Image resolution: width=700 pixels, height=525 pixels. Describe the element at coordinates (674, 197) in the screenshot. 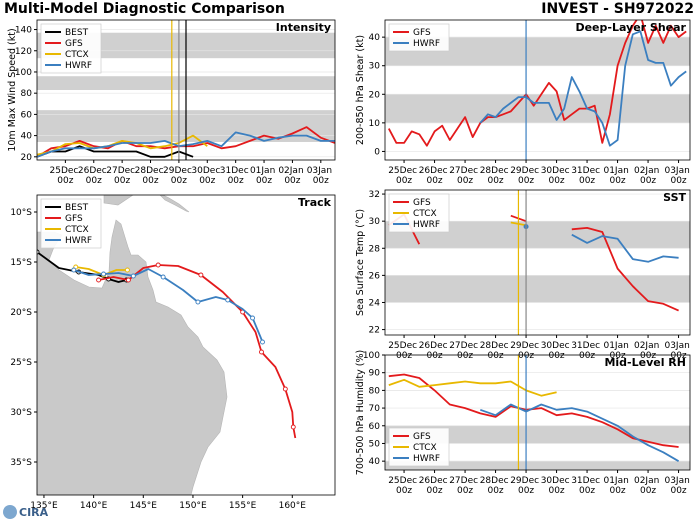

I see `panel-title: SST` at that location.